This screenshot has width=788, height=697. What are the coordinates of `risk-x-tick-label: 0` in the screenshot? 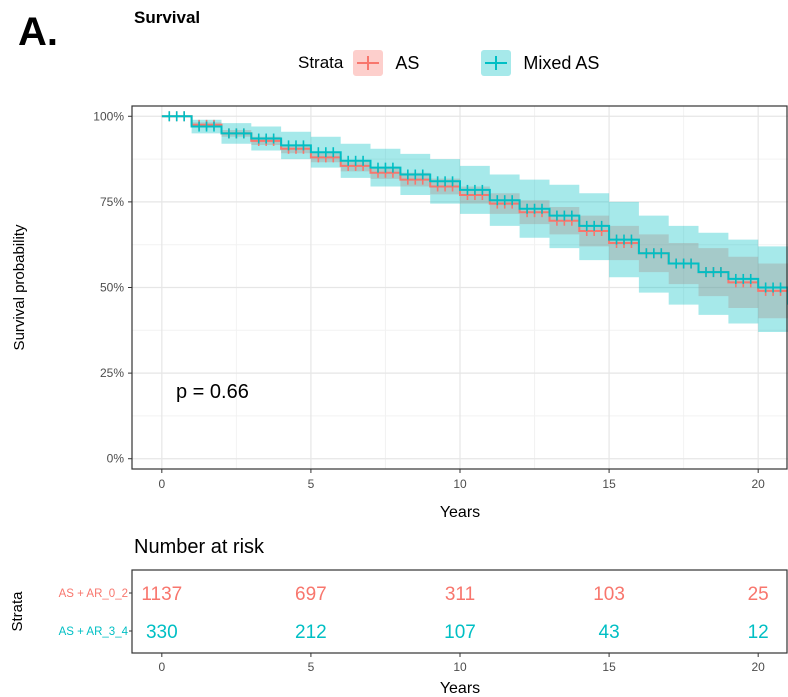 It's located at (161, 667).